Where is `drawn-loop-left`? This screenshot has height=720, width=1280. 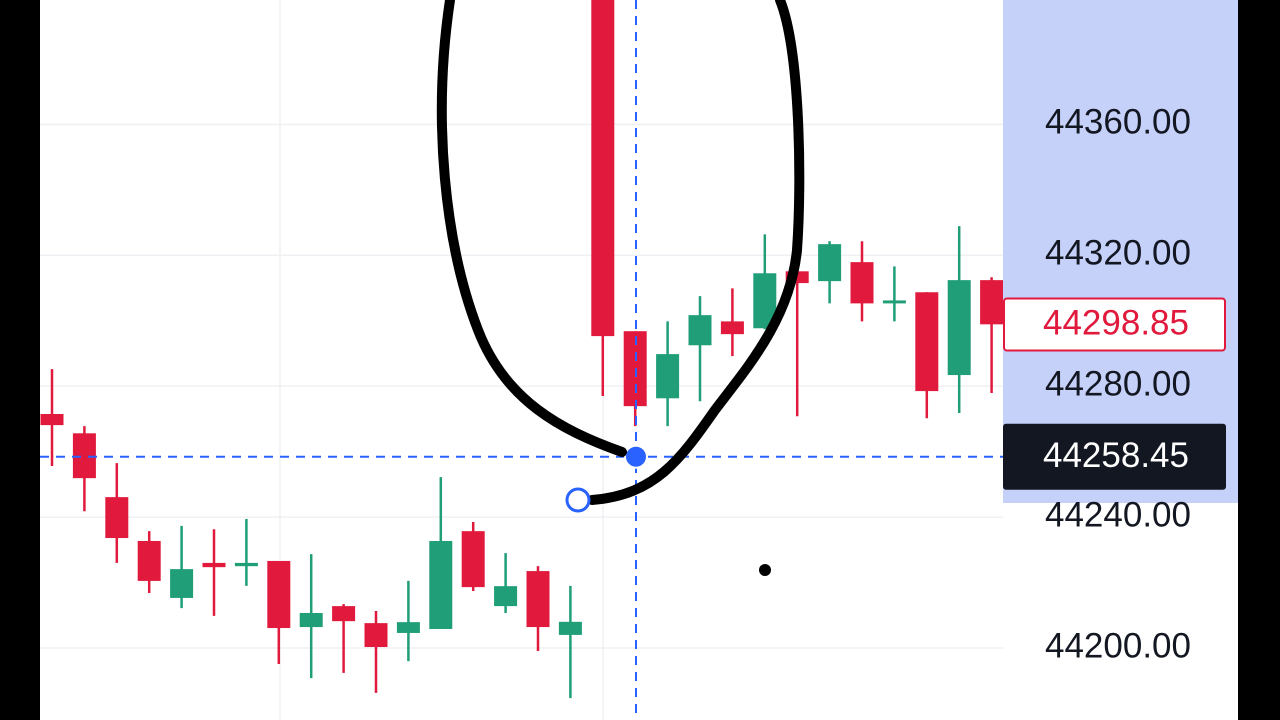
drawn-loop-left is located at coordinates (531, 228).